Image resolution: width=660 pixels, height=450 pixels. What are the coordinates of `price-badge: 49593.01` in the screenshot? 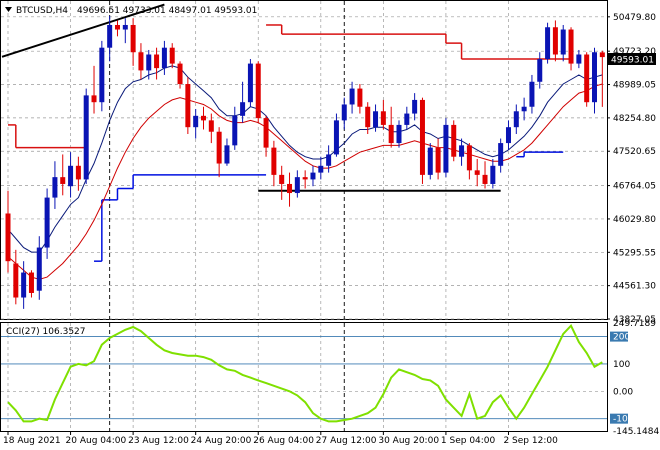 It's located at (632, 61).